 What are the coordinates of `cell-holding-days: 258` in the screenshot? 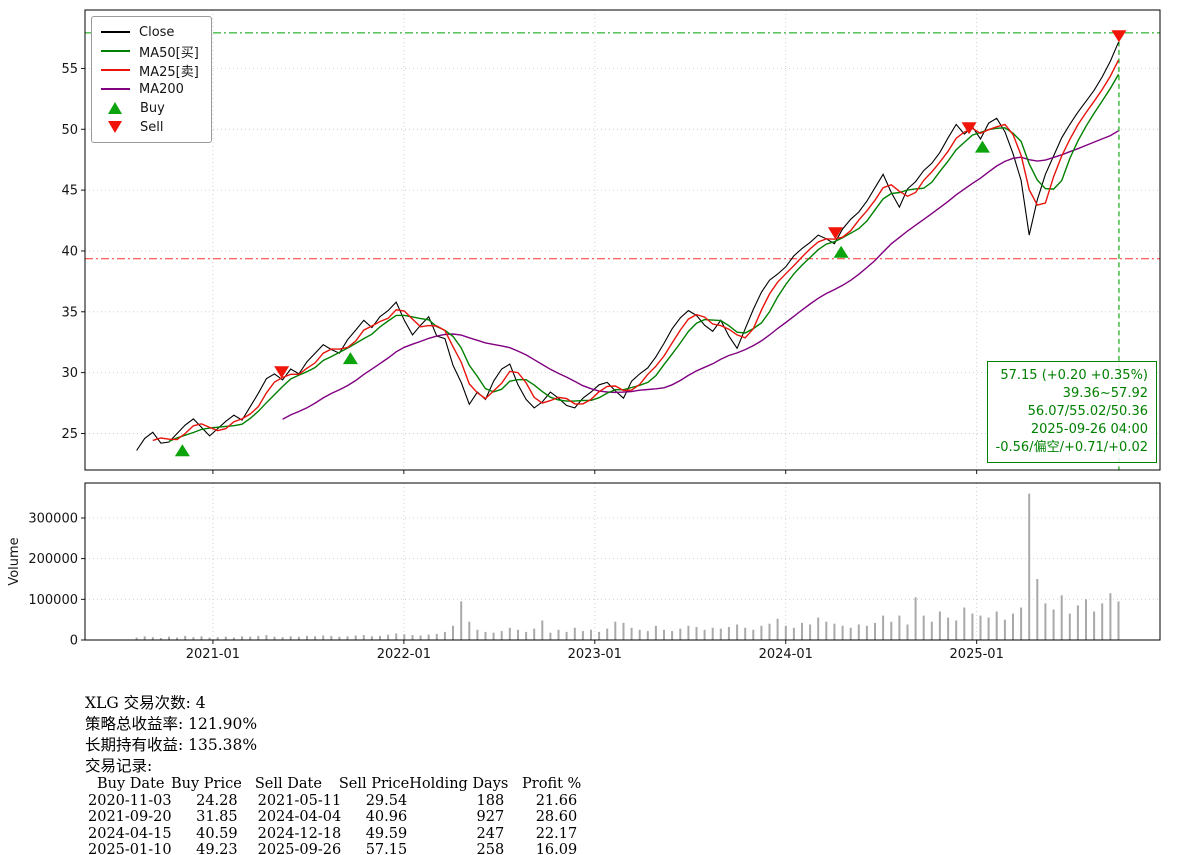 It's located at (490, 848).